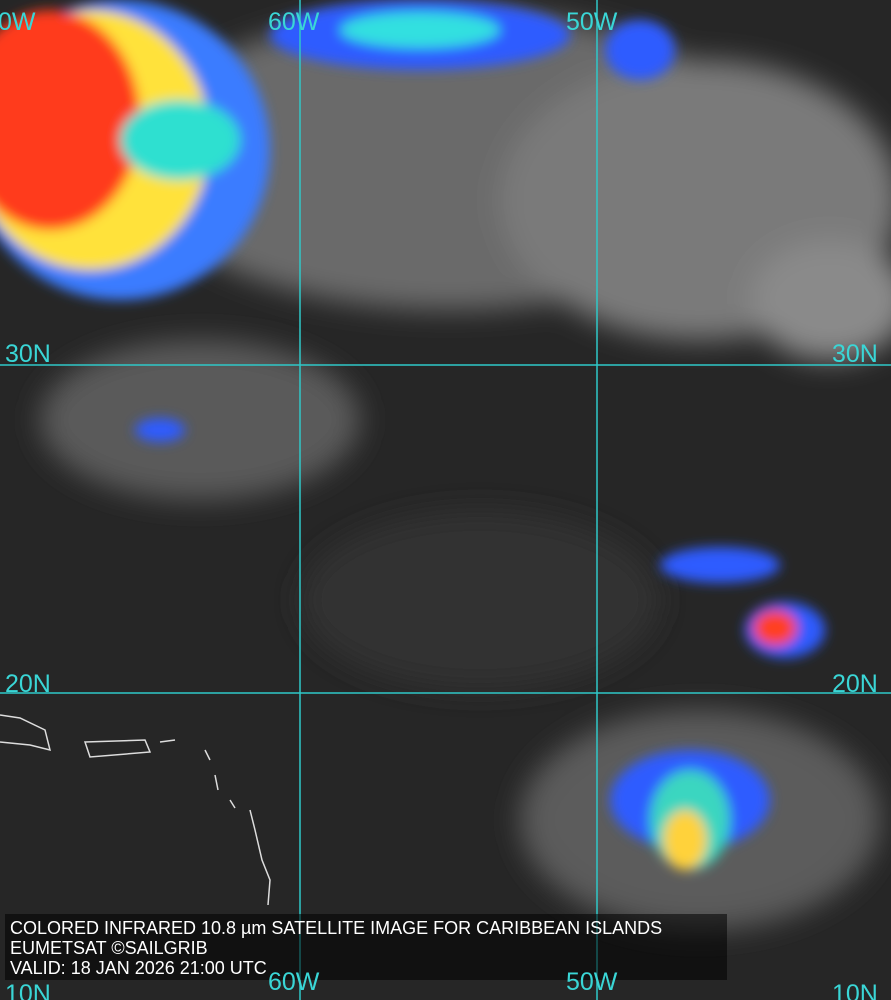 The width and height of the screenshot is (891, 1000). What do you see at coordinates (135, 810) in the screenshot?
I see `coastlines` at bounding box center [135, 810].